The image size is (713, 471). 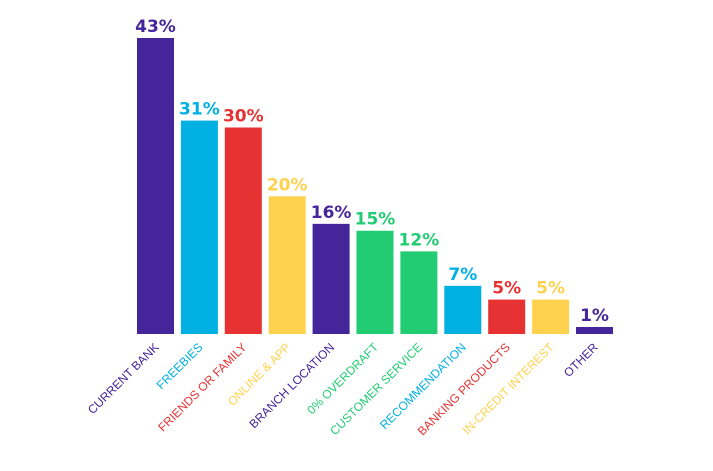 I want to click on value-label-banking-products: 5%, so click(x=506, y=289).